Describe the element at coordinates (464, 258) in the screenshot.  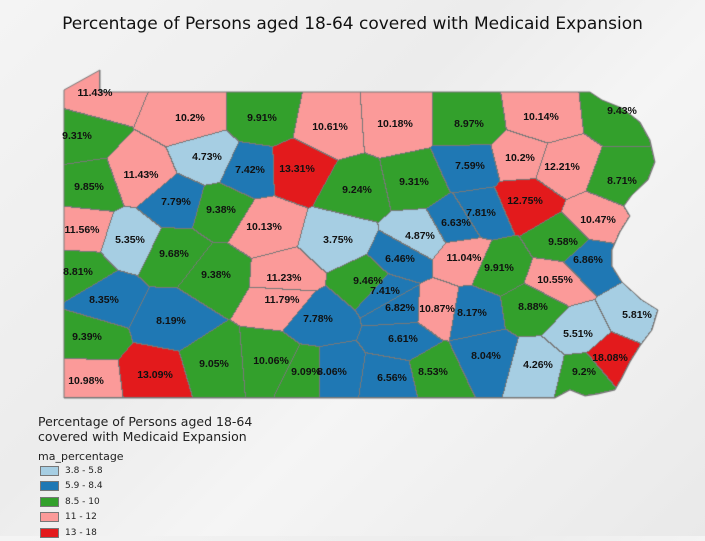
I see `county-label: 11.04%` at that location.